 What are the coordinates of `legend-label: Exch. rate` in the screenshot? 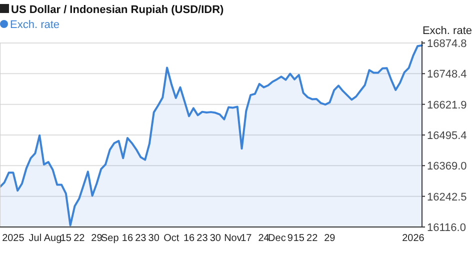 It's located at (35, 25).